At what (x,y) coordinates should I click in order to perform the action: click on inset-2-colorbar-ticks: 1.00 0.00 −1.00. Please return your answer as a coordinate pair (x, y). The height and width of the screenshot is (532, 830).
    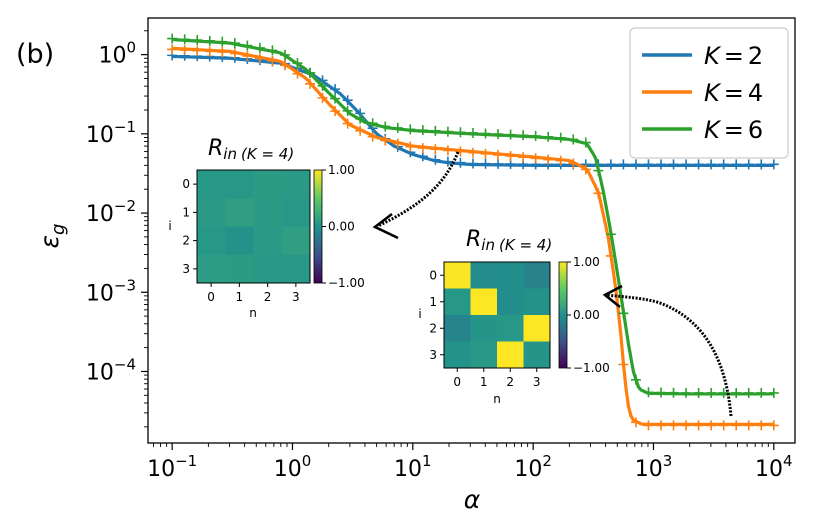
    Looking at the image, I should click on (588, 315).